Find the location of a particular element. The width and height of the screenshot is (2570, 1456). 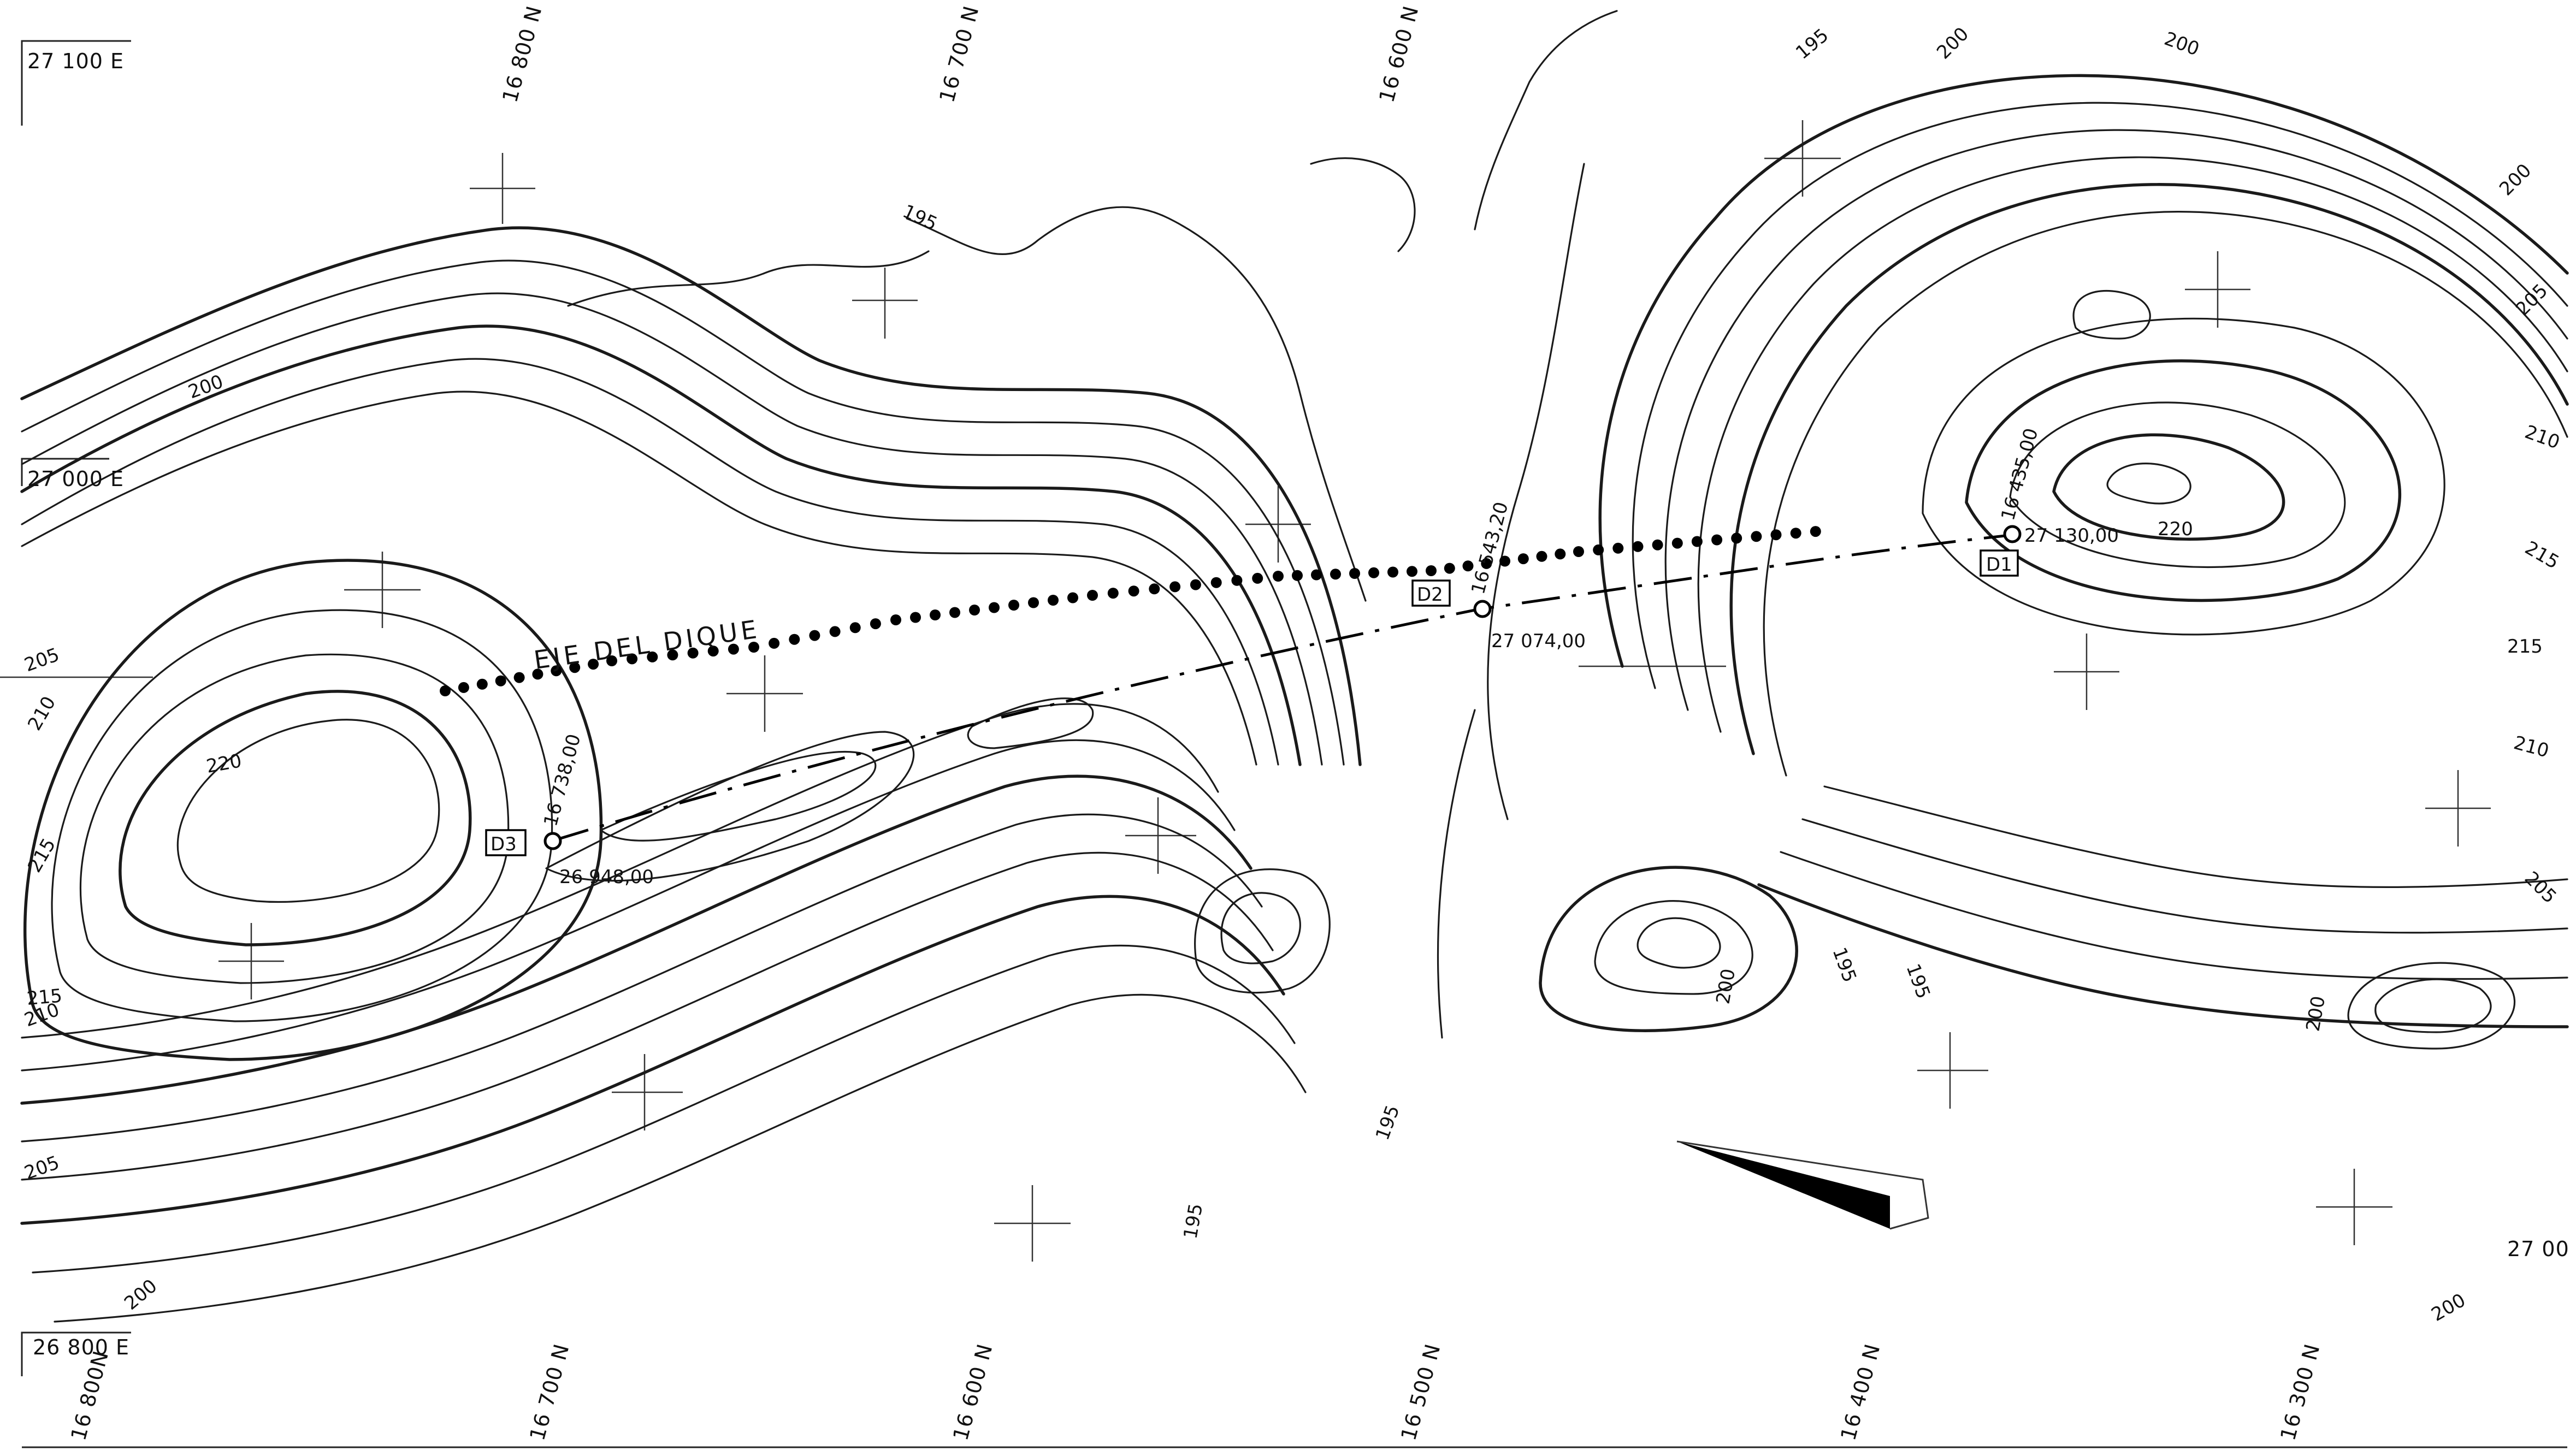

dam-centerline is located at coordinates (1281, 688).